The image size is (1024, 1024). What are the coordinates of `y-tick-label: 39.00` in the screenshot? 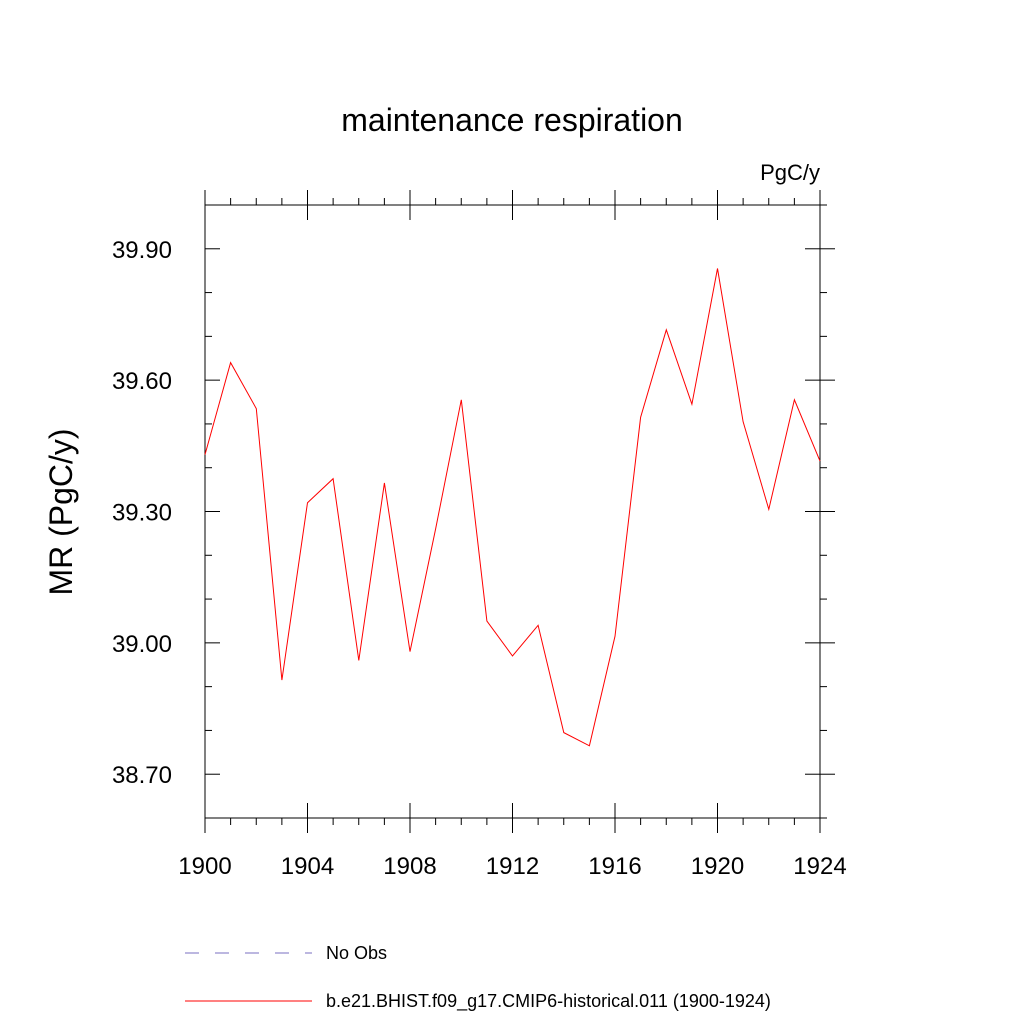 It's located at (142, 644).